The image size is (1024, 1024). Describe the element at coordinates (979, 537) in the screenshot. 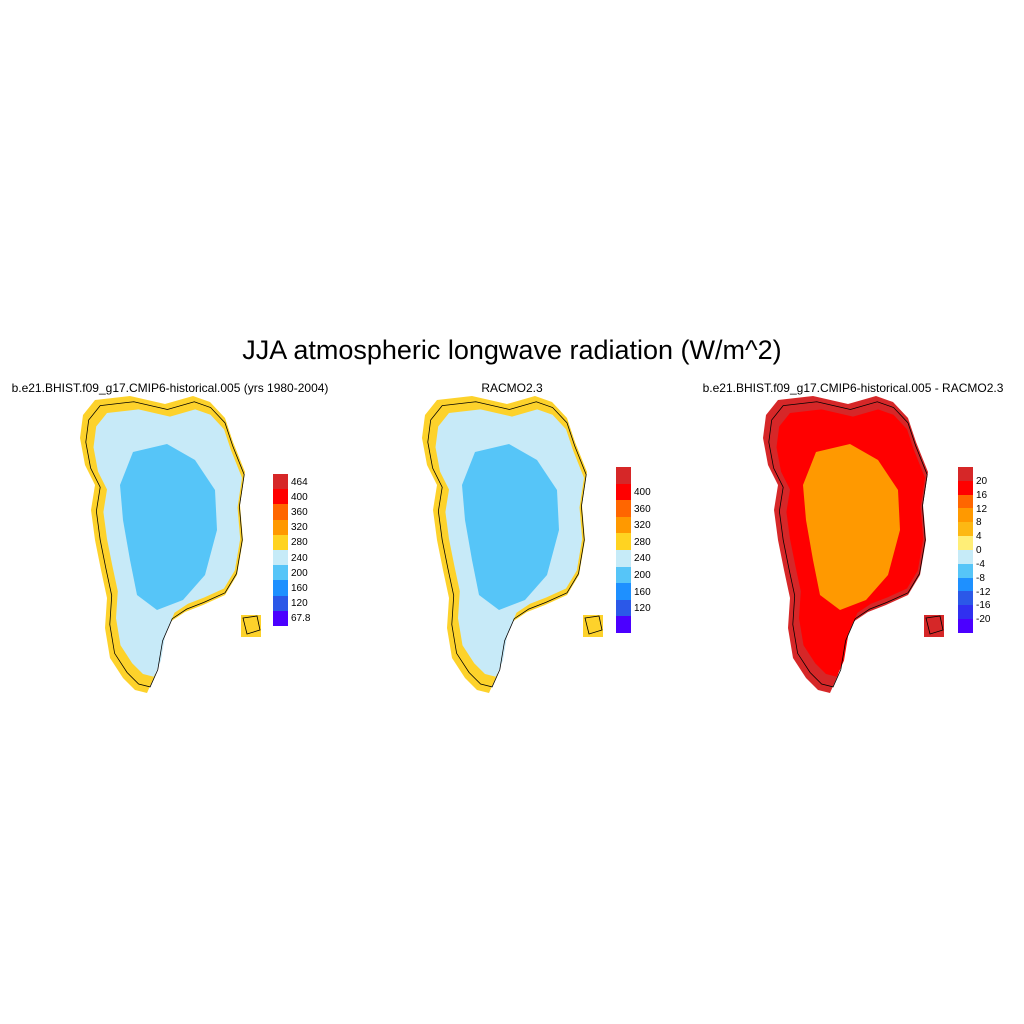

I see `colorbar-label: 4` at that location.